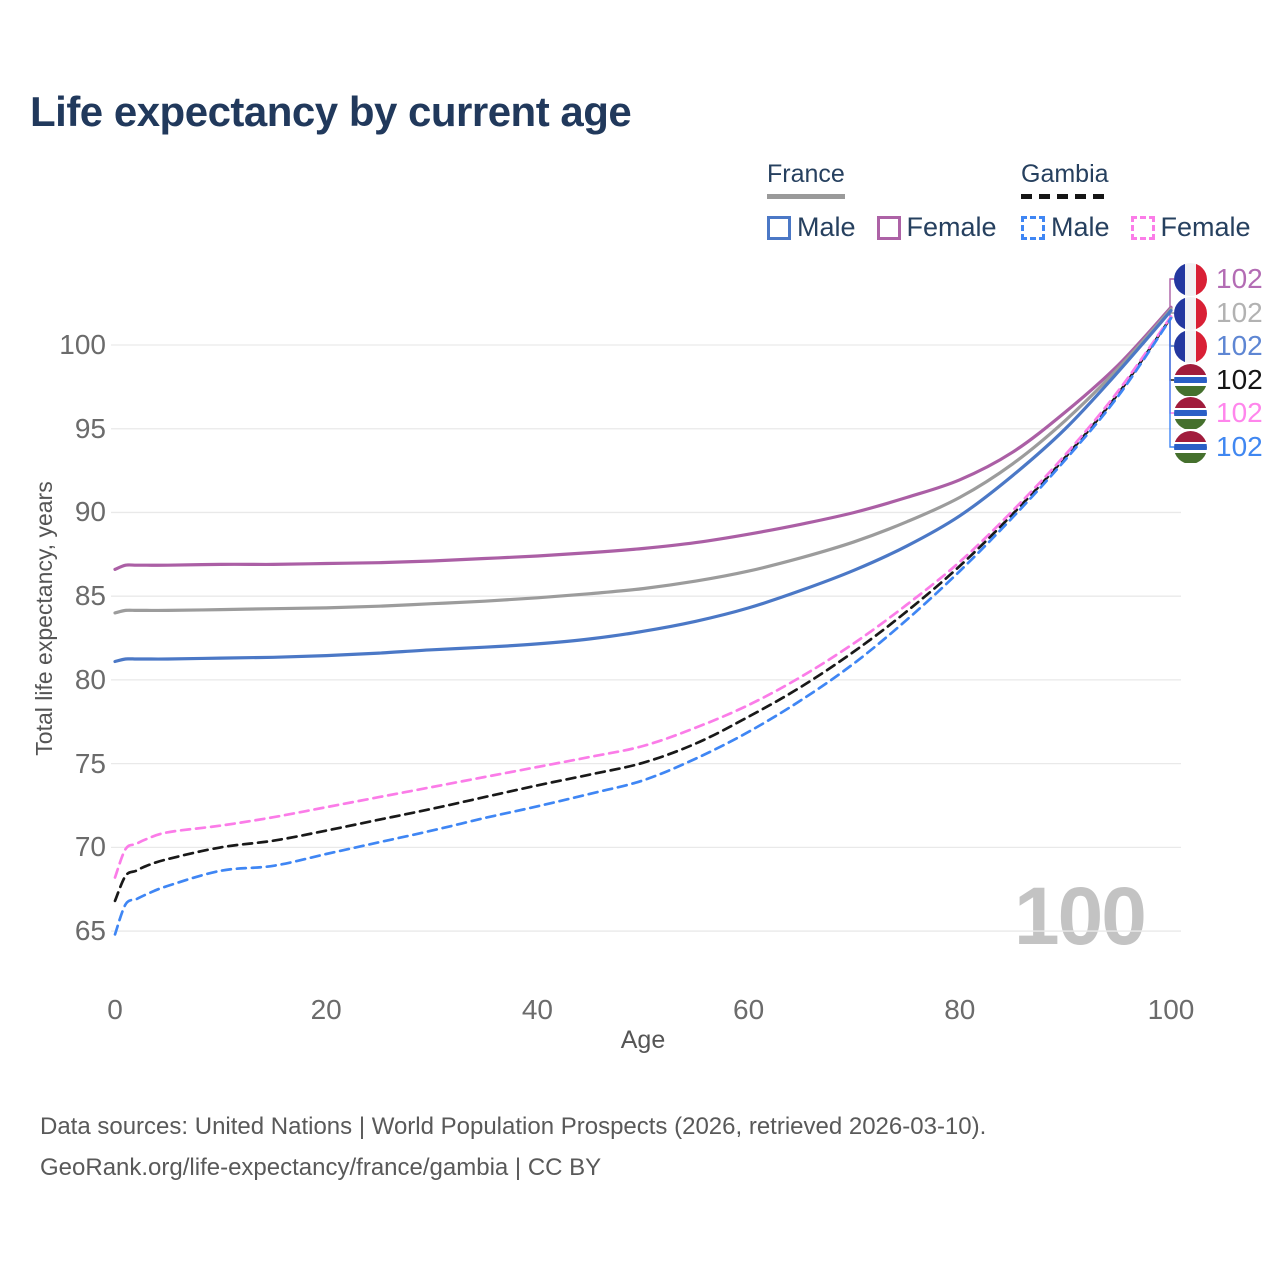  I want to click on legend-line-sample-gambia, so click(1066, 196).